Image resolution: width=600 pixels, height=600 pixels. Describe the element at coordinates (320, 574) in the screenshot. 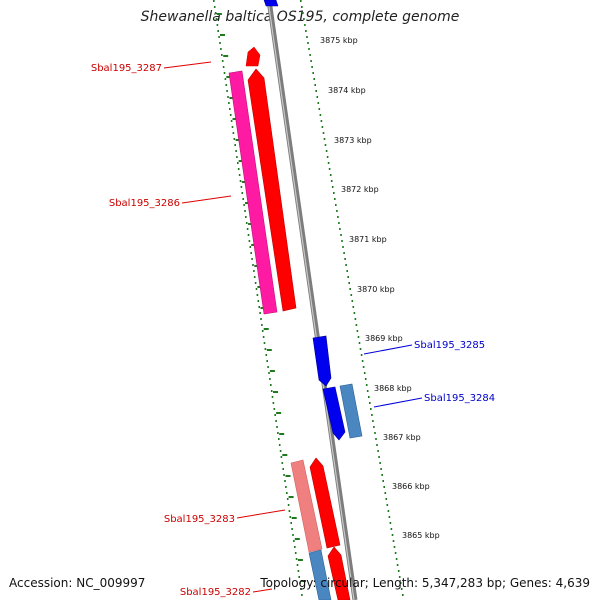

I see `gene-sbal195-3282-bar` at that location.